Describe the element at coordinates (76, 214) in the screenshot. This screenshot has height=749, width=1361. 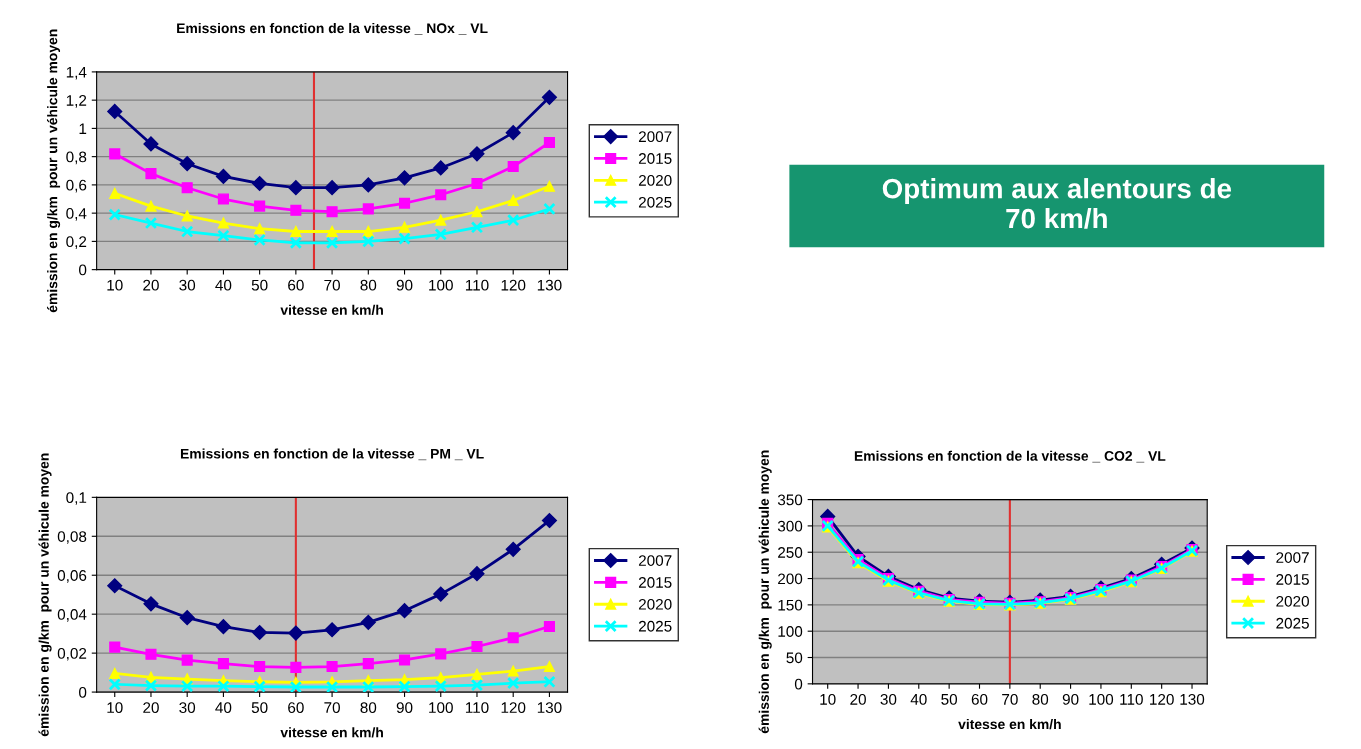
I see `y-tick-label: 0,4` at that location.